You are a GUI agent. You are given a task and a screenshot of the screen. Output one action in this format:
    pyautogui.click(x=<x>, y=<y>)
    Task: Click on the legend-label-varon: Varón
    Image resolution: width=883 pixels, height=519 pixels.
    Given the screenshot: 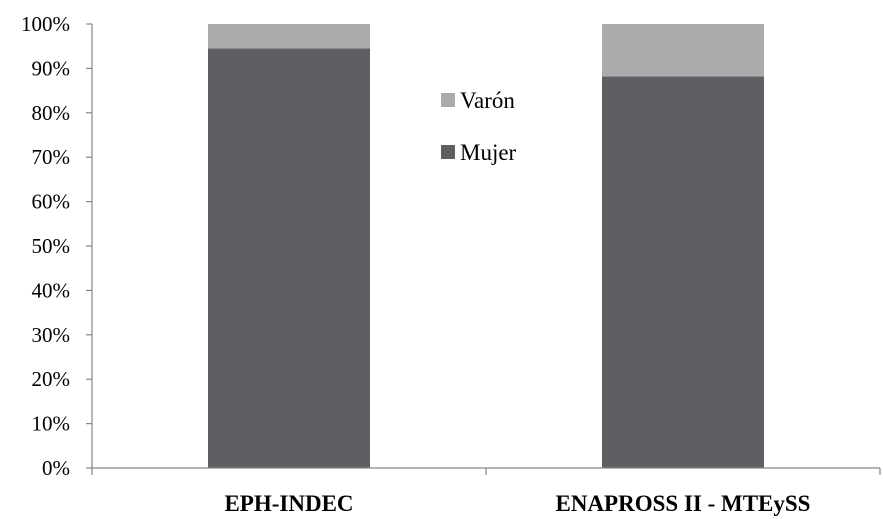 What is the action you would take?
    pyautogui.click(x=487, y=100)
    